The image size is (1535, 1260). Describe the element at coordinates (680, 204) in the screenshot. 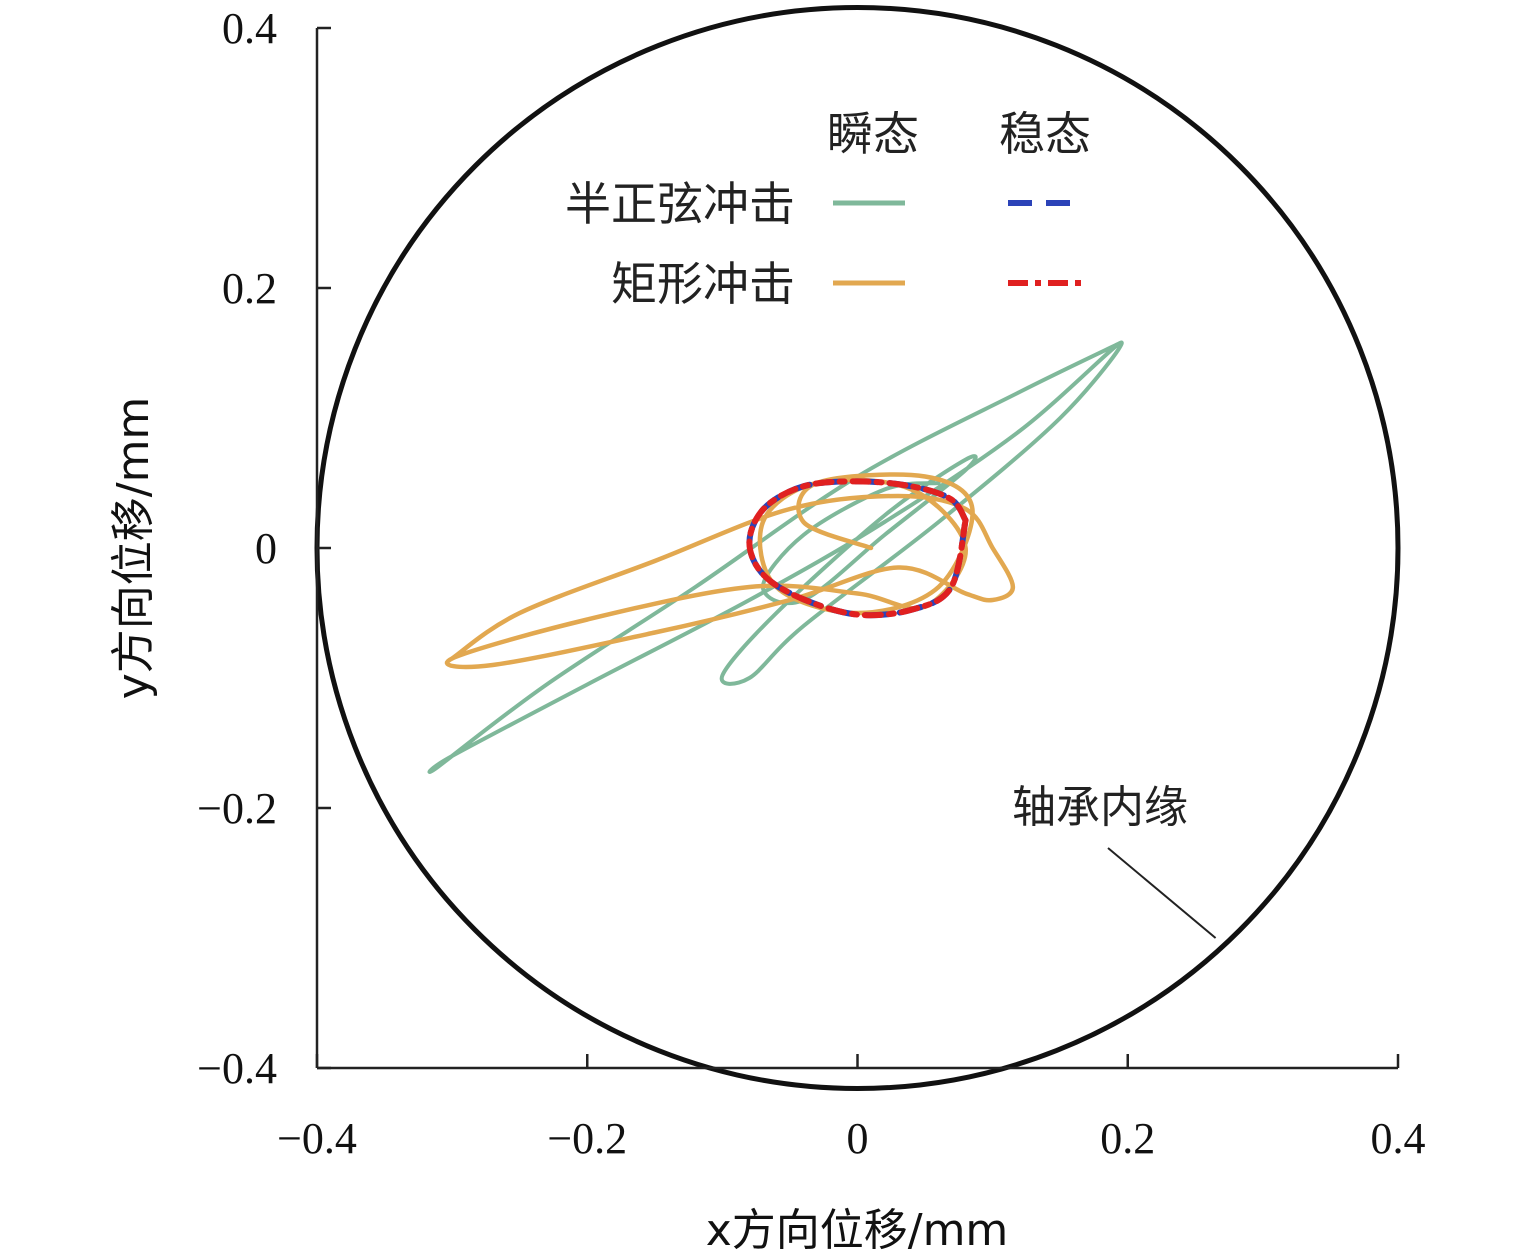

I see `legend-label-half-sine: 半正弦冲击` at that location.